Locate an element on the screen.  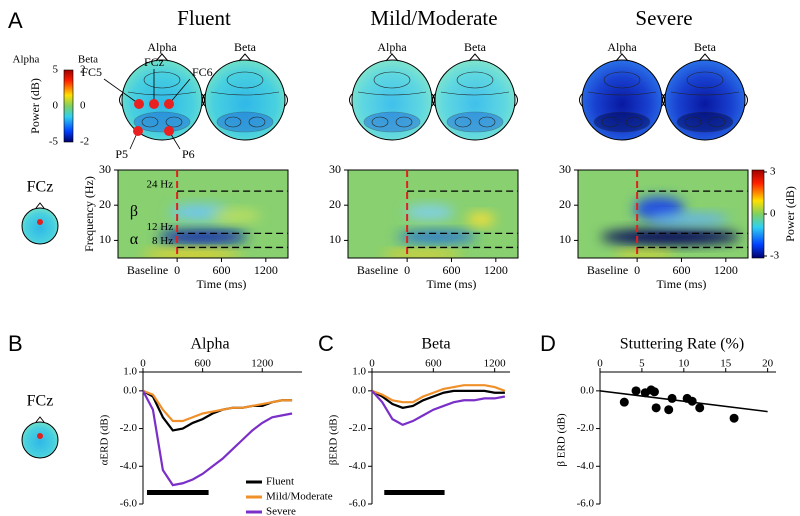
legend-label: Fluent is located at coordinates (280, 482).